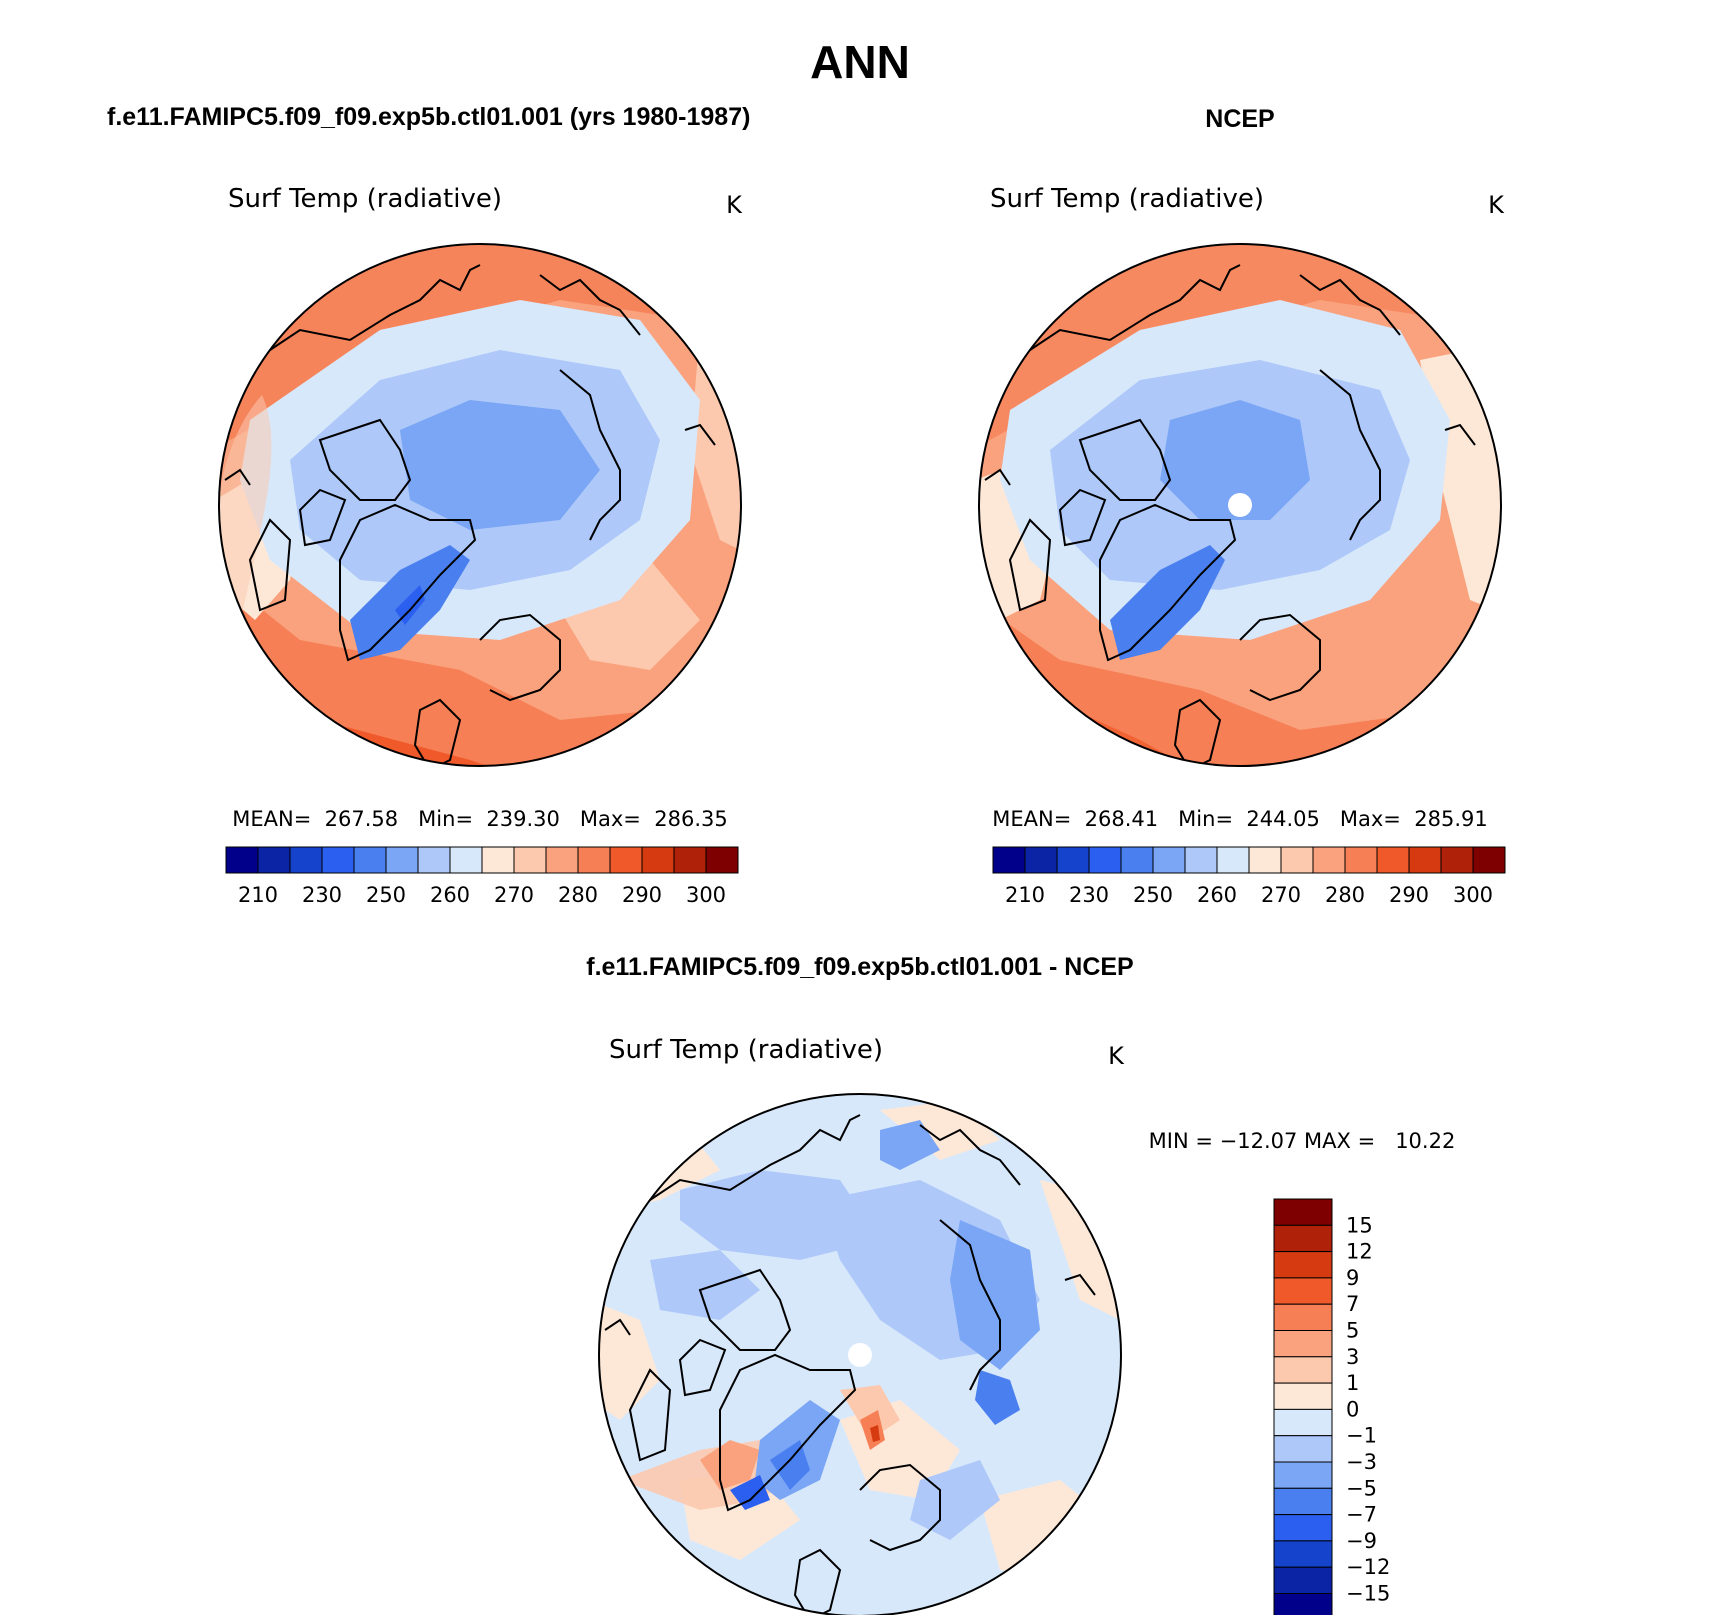  I want to click on model-colorbar-tick-label: 230, so click(322, 895).